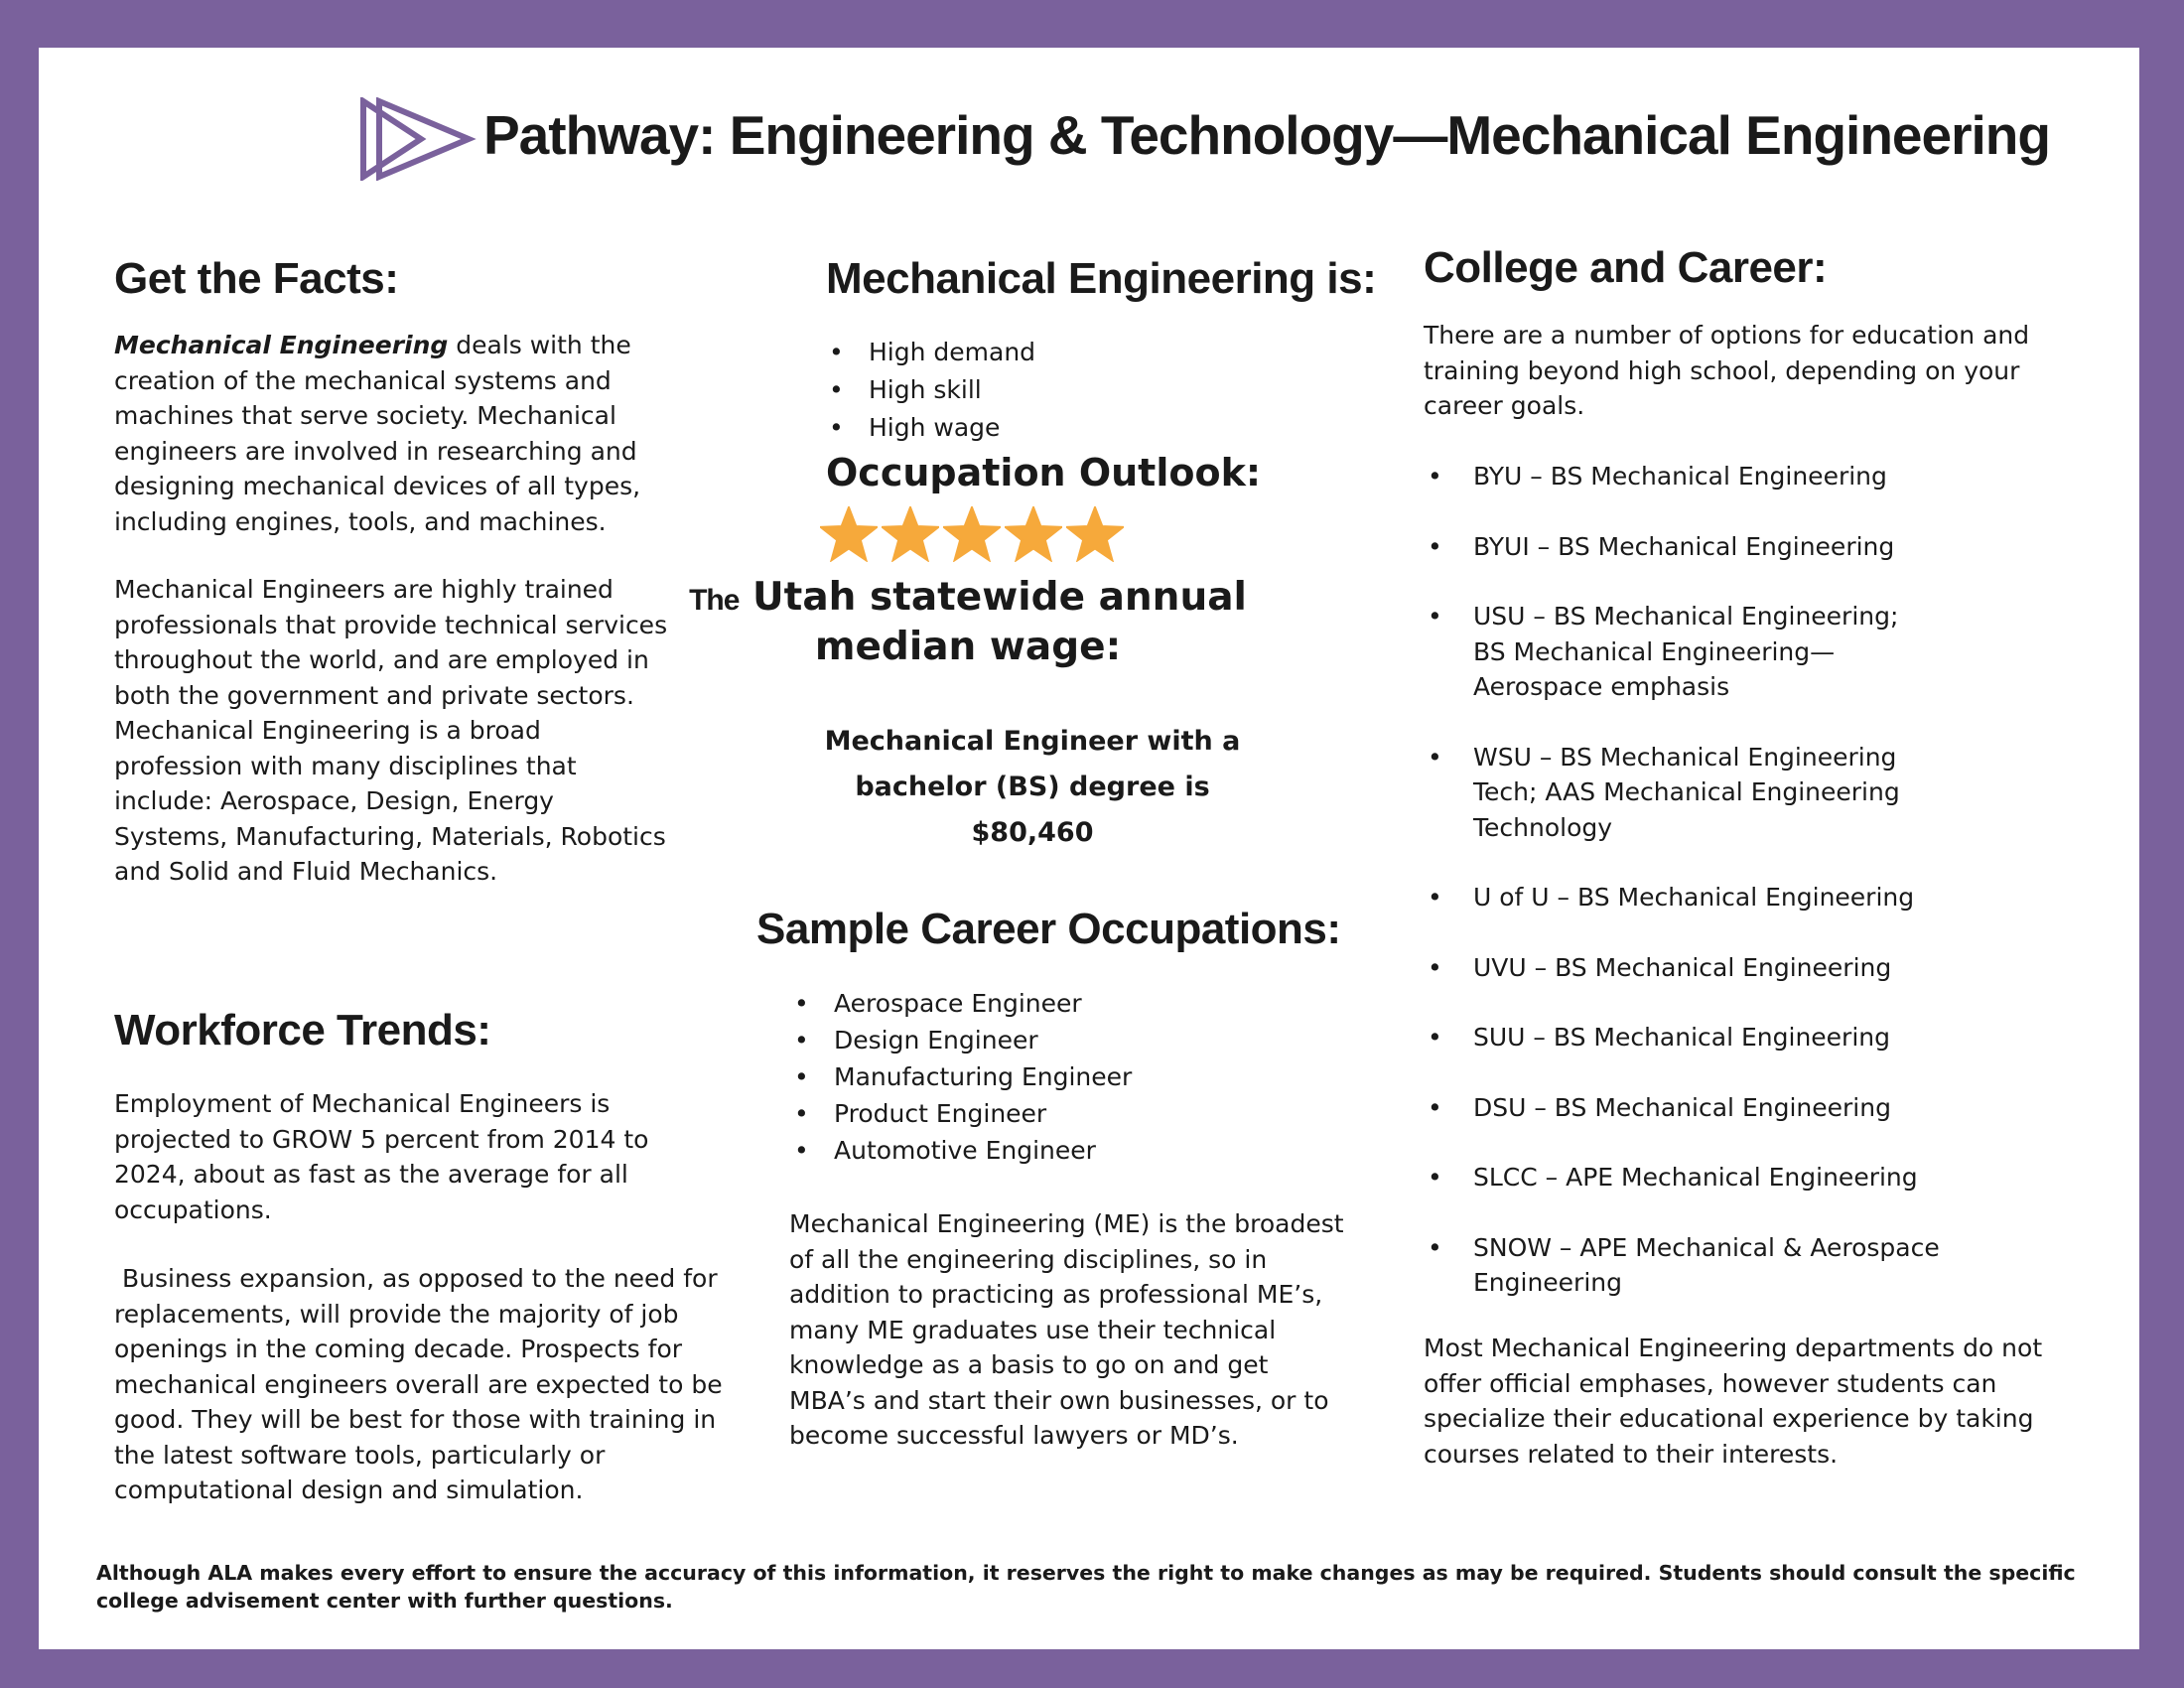 The width and height of the screenshot is (2184, 1688). What do you see at coordinates (963, 1003) in the screenshot?
I see `list-item: Aerospace Engineer` at bounding box center [963, 1003].